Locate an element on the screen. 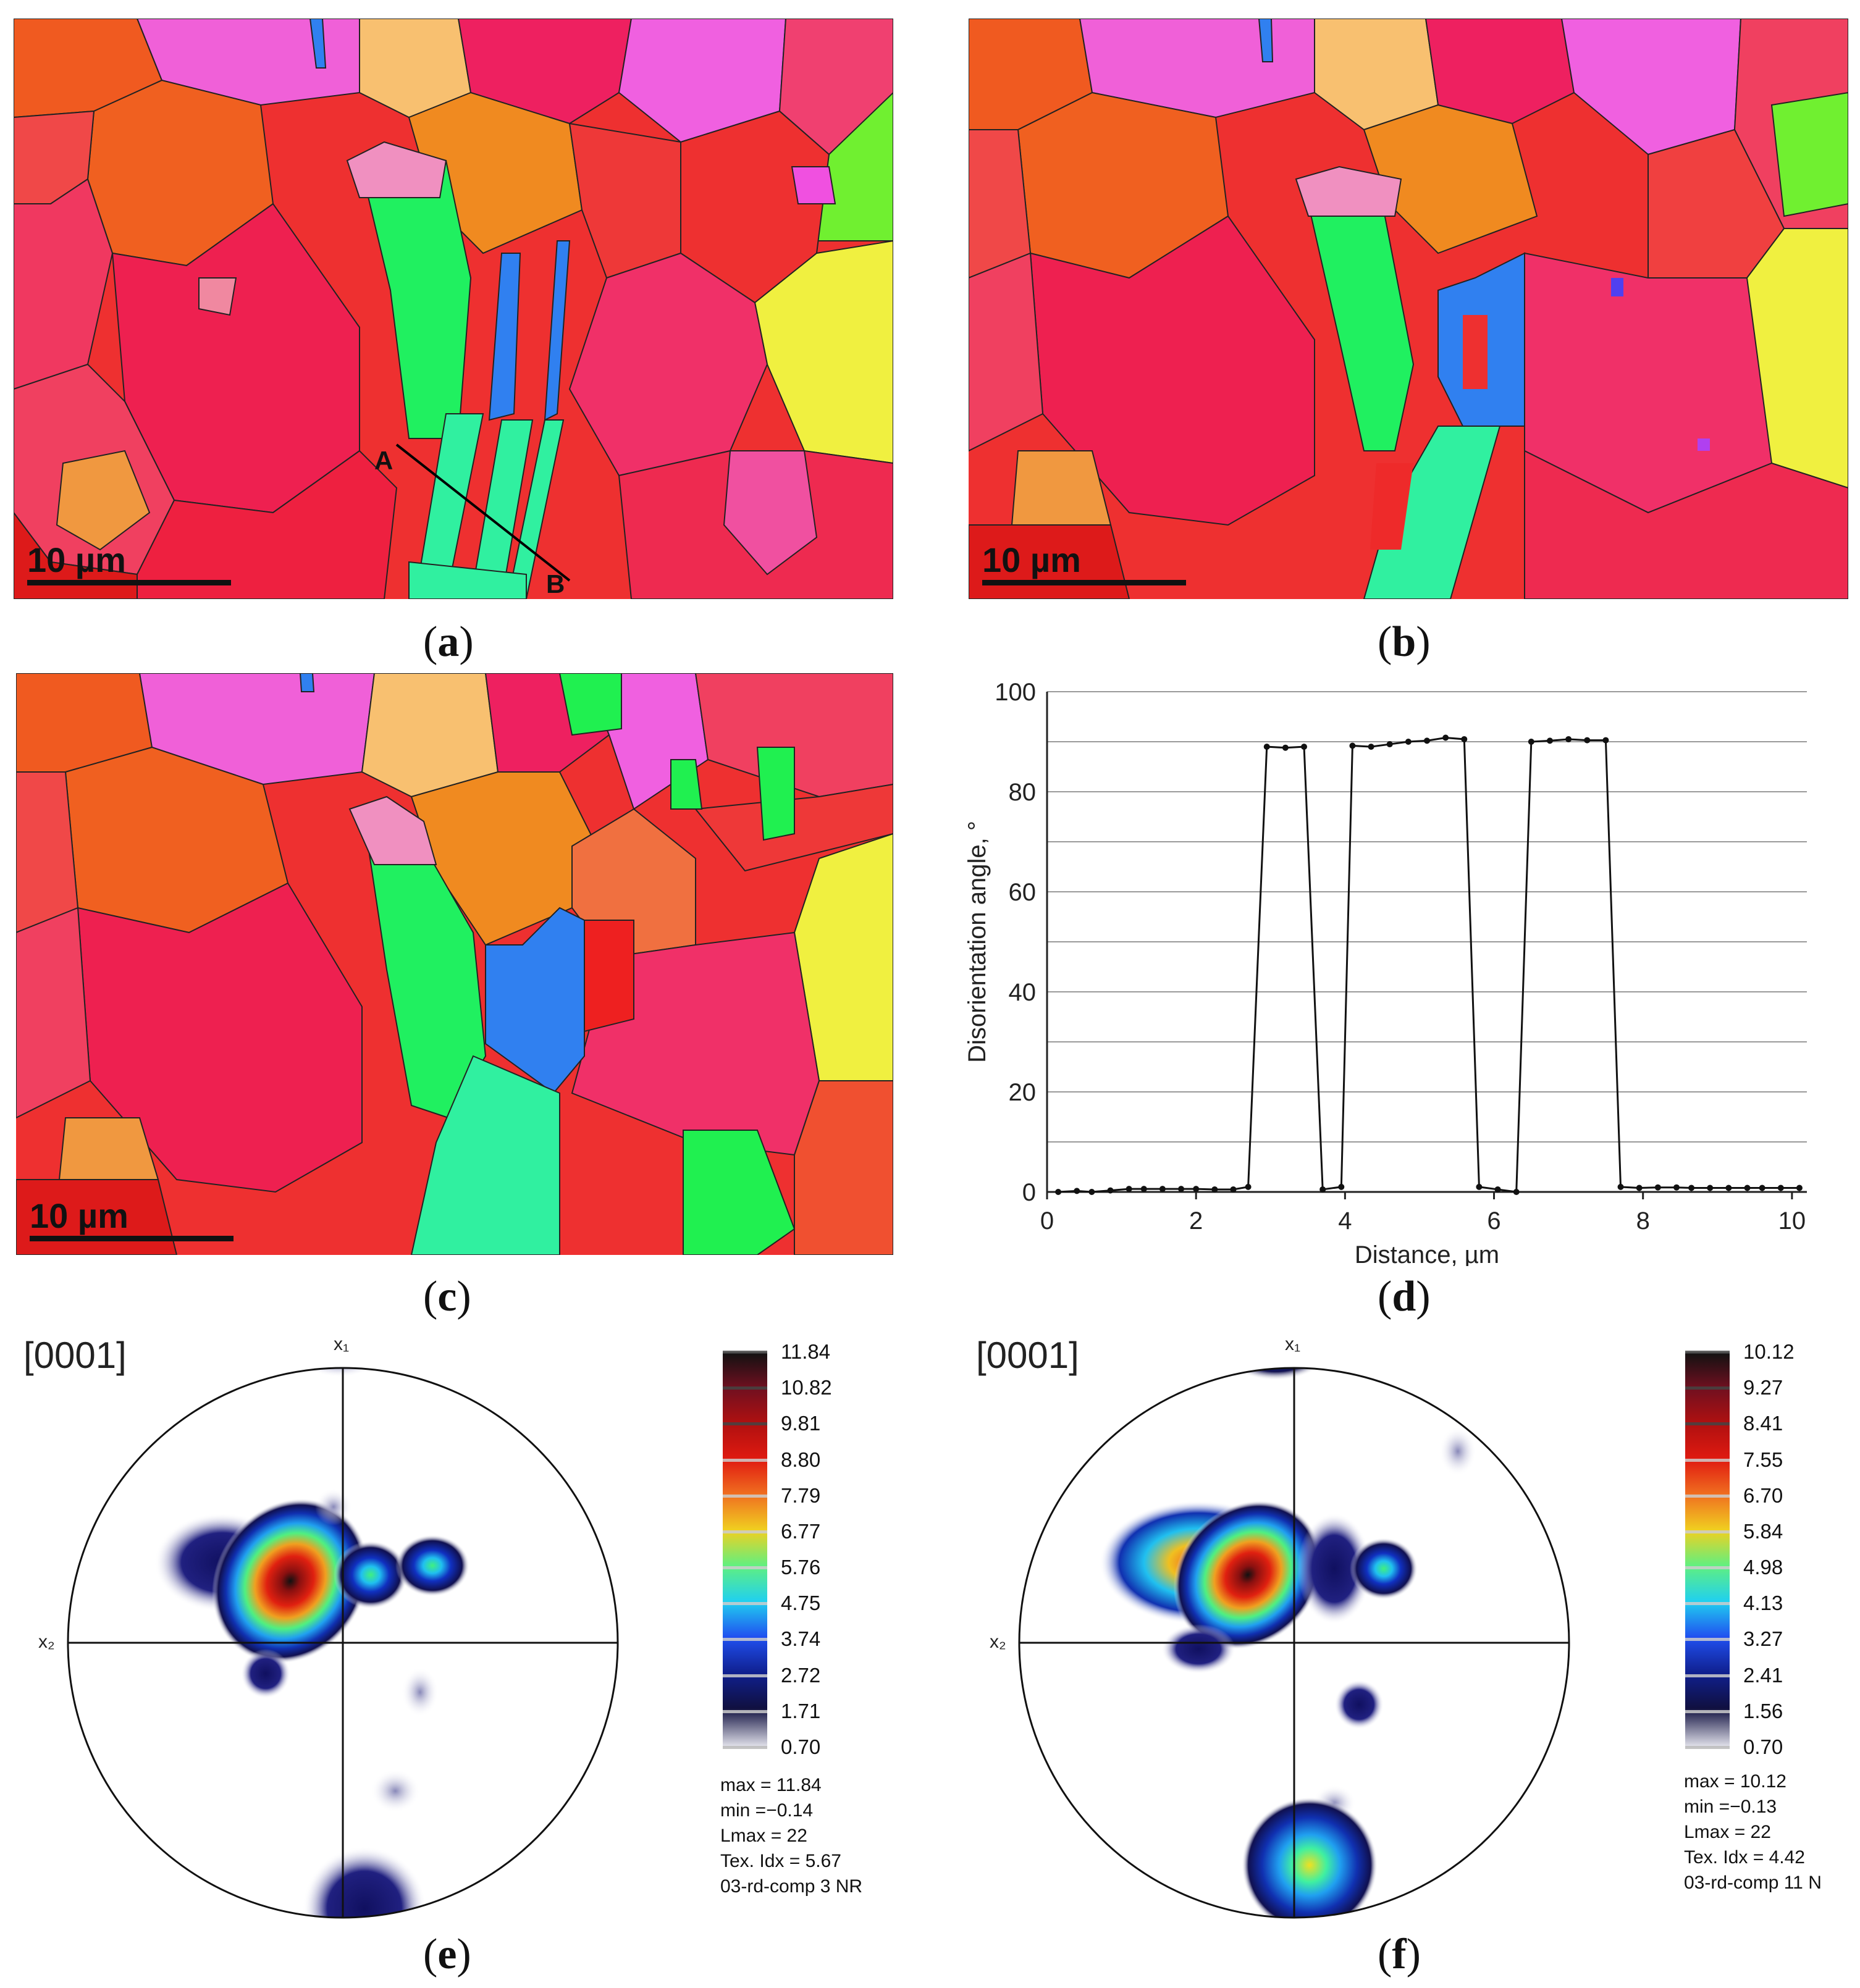 This screenshot has height=1988, width=1860. legend-value: 2.72 is located at coordinates (801, 1675).